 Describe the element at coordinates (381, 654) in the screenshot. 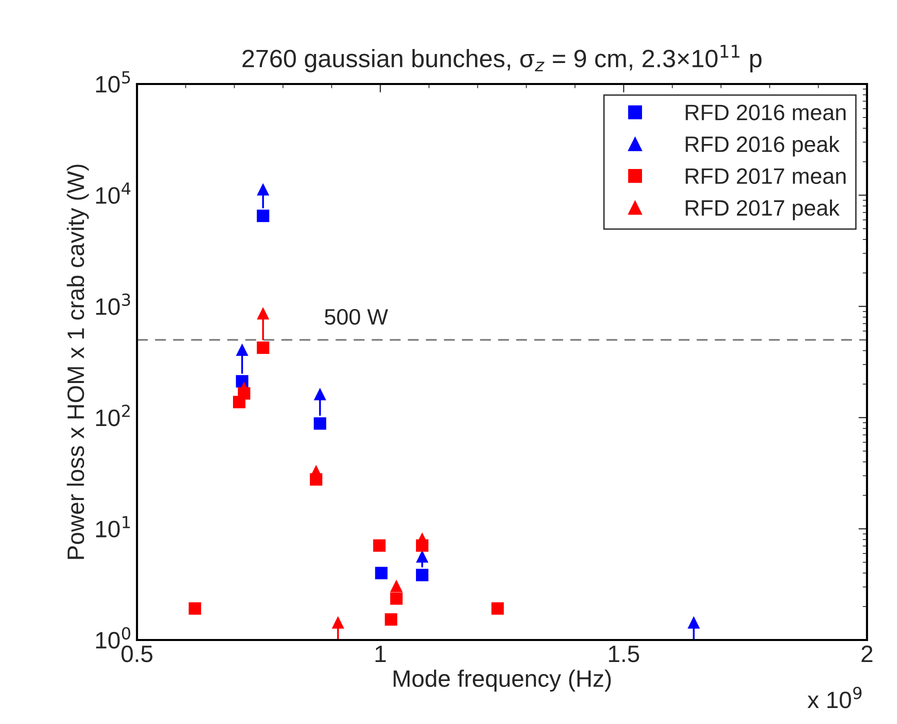

I see `x-tick-label: 1` at that location.